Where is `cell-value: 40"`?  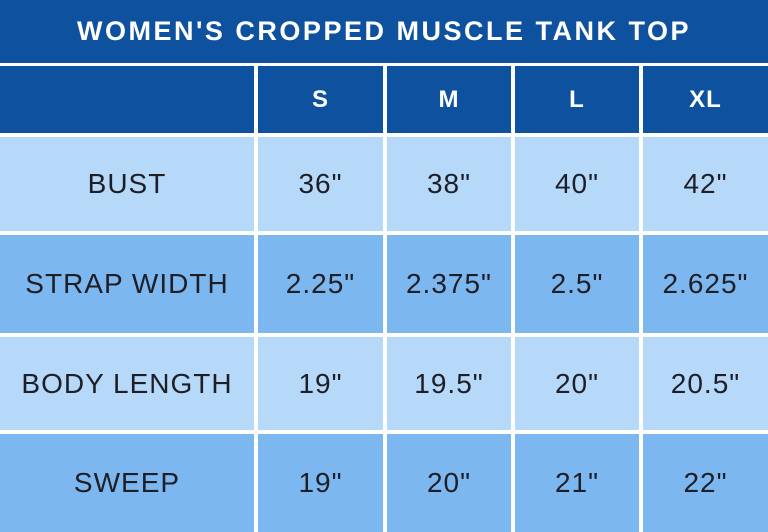 cell-value: 40" is located at coordinates (577, 184).